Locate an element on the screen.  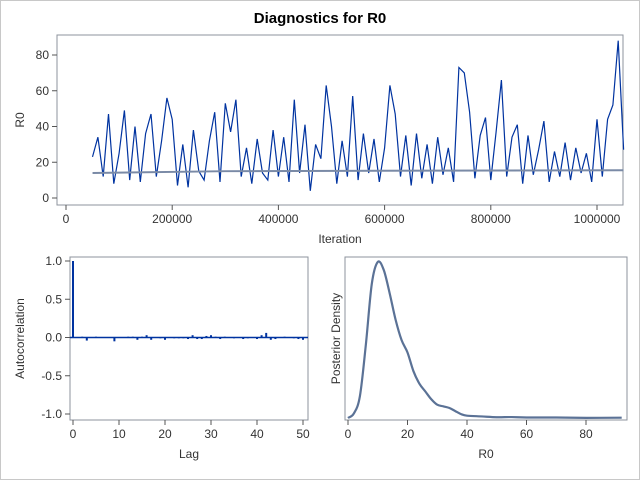
trace-mean-line is located at coordinates (358, 171).